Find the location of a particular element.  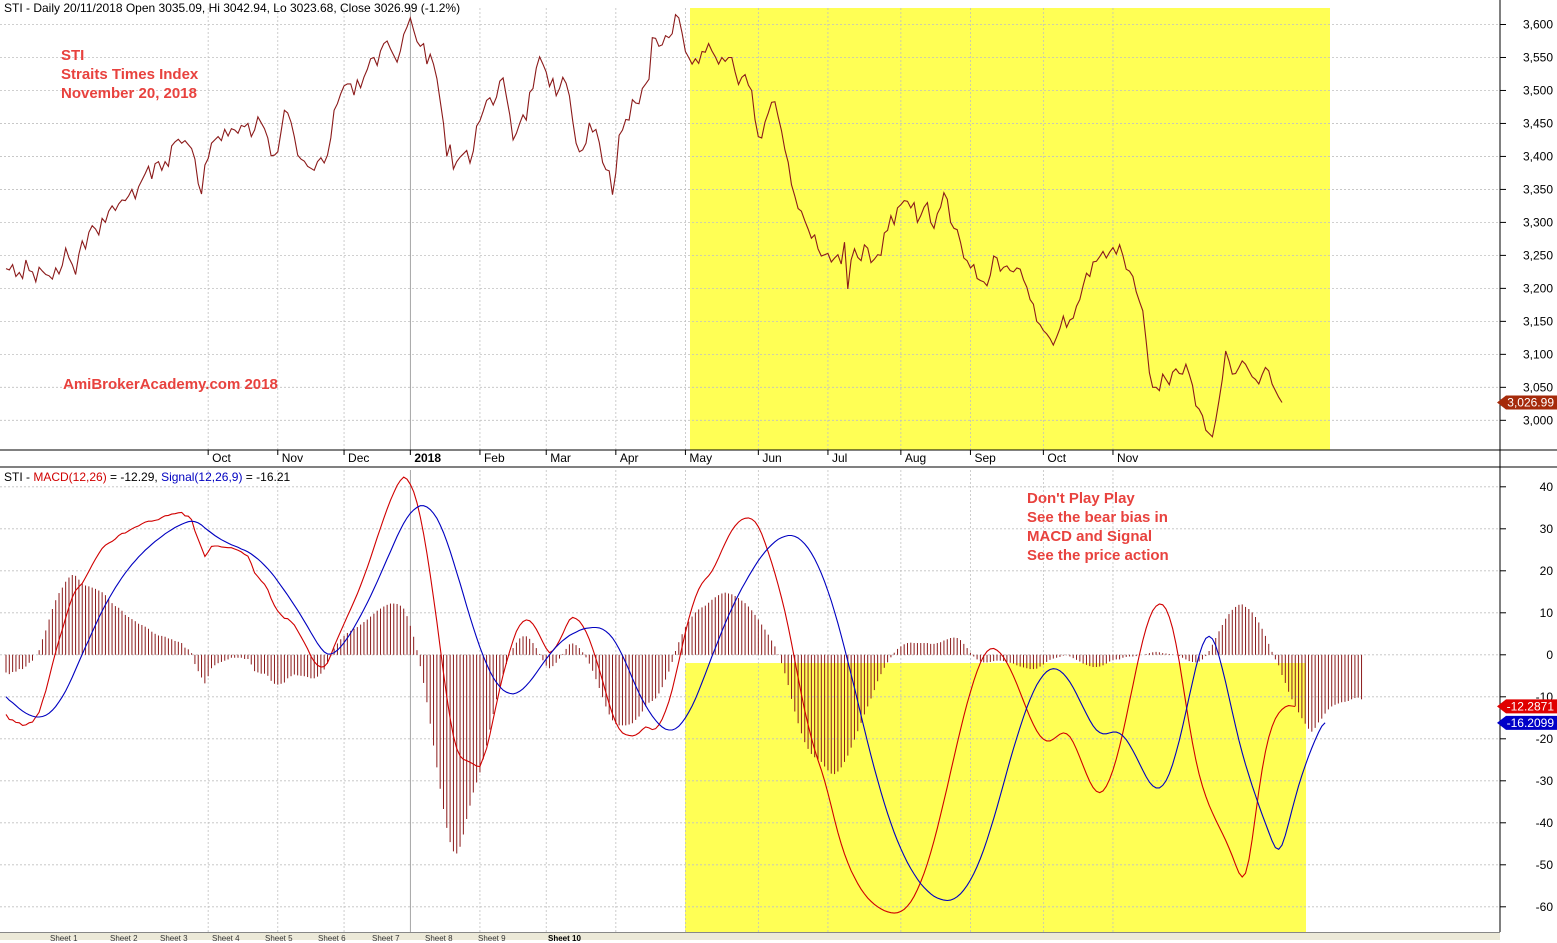

macd-header-signal-value: = -16.21 is located at coordinates (266, 477).